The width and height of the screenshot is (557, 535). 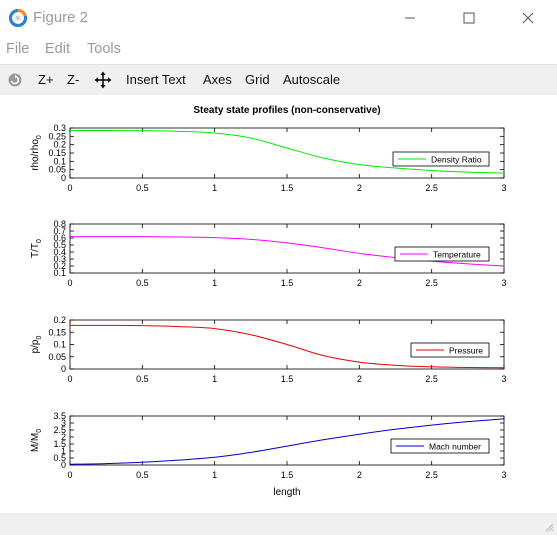 I want to click on y-tick-label: 1.5, so click(x=59, y=444).